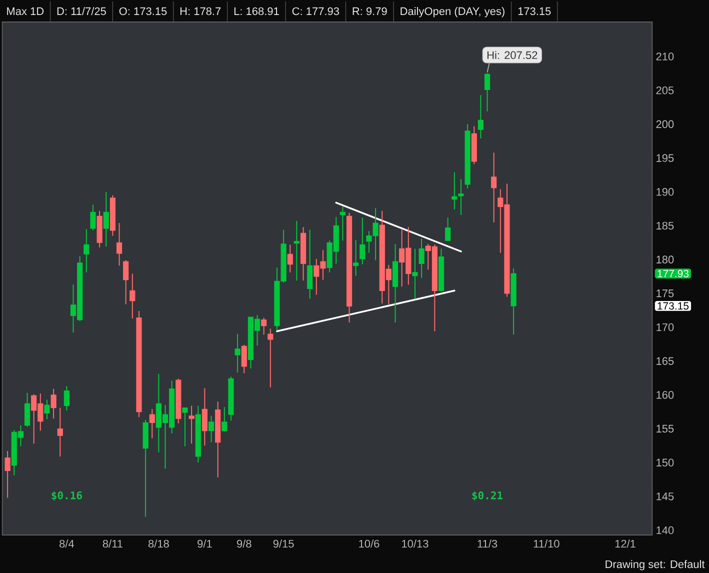 This screenshot has width=709, height=573. I want to click on x-tick-label: 9/1, so click(205, 544).